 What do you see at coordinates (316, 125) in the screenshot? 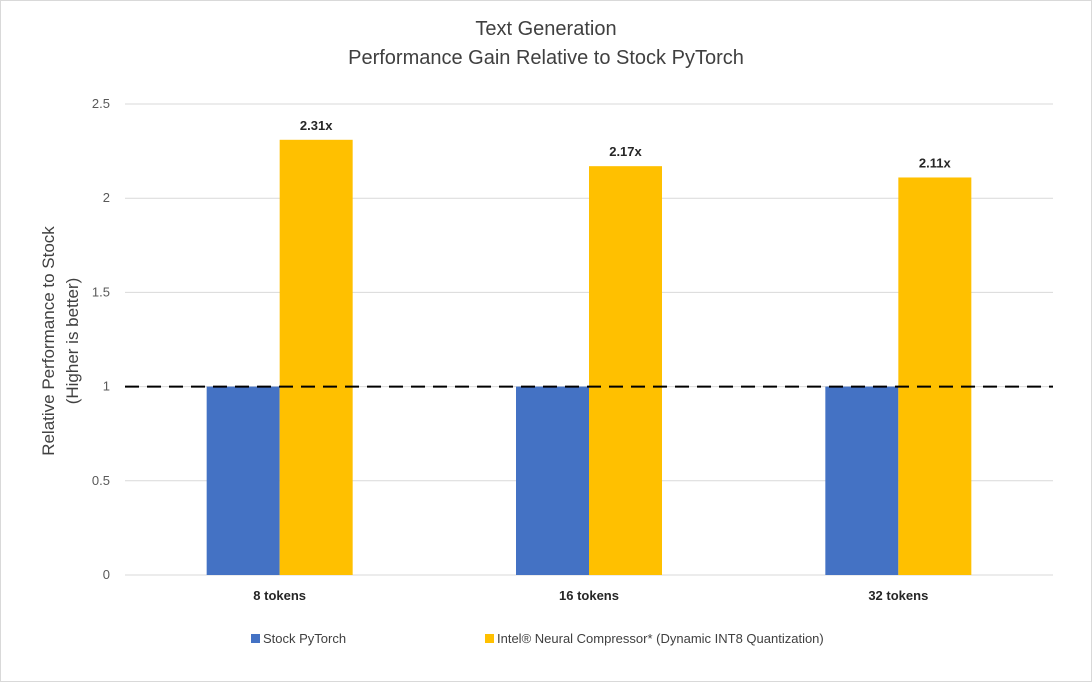
I see `data-label: 2.31x` at bounding box center [316, 125].